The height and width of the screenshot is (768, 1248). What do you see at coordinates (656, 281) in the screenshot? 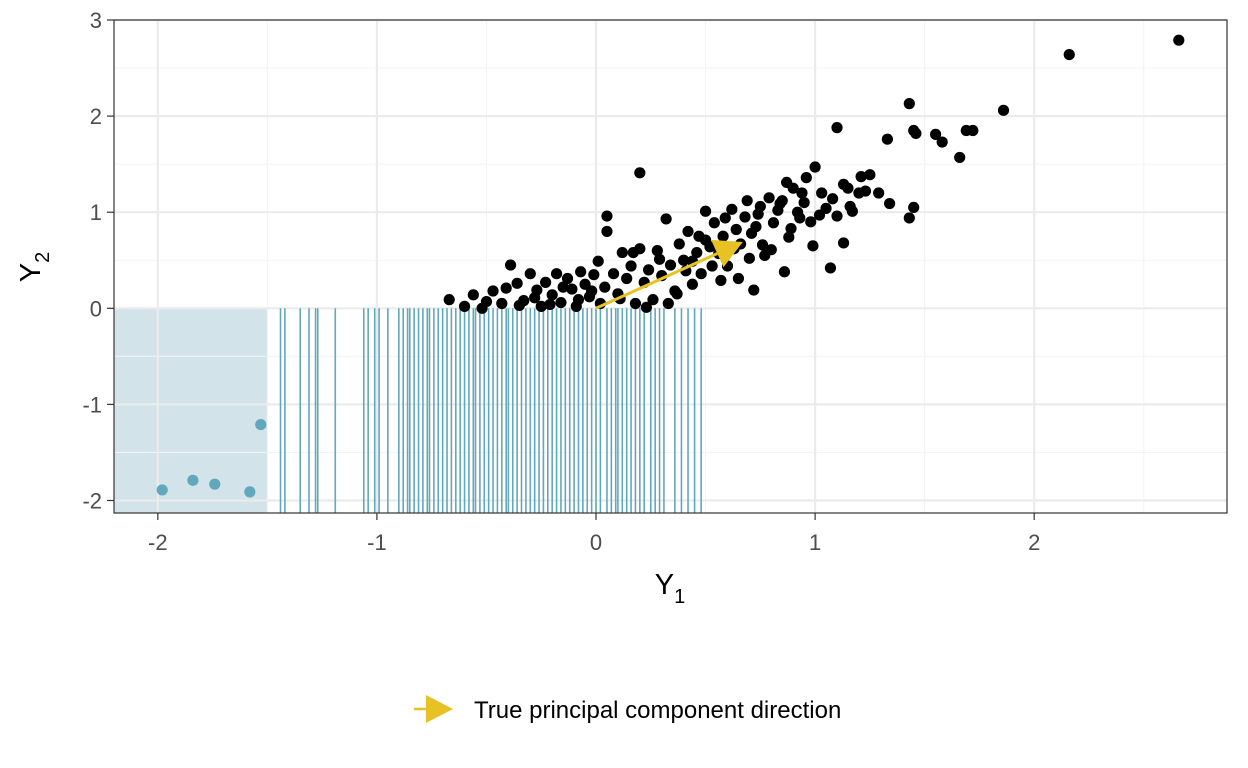
I see `arrow-shaft` at bounding box center [656, 281].